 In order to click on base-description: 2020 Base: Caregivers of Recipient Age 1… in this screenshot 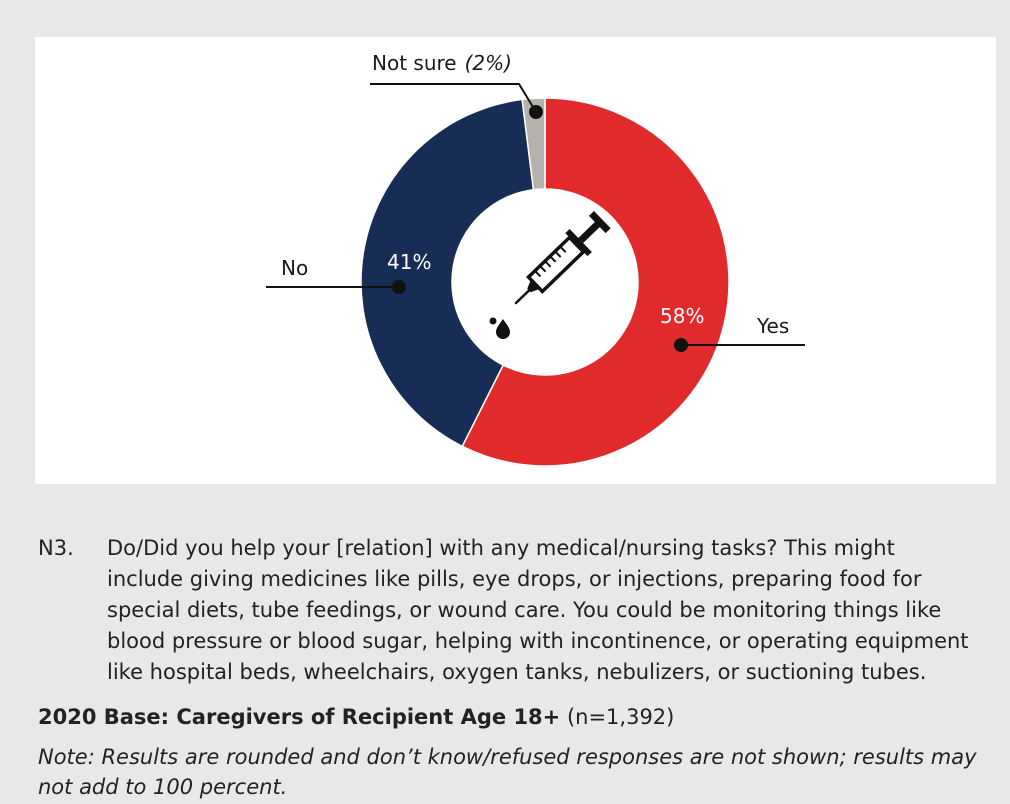, I will do `click(356, 717)`.